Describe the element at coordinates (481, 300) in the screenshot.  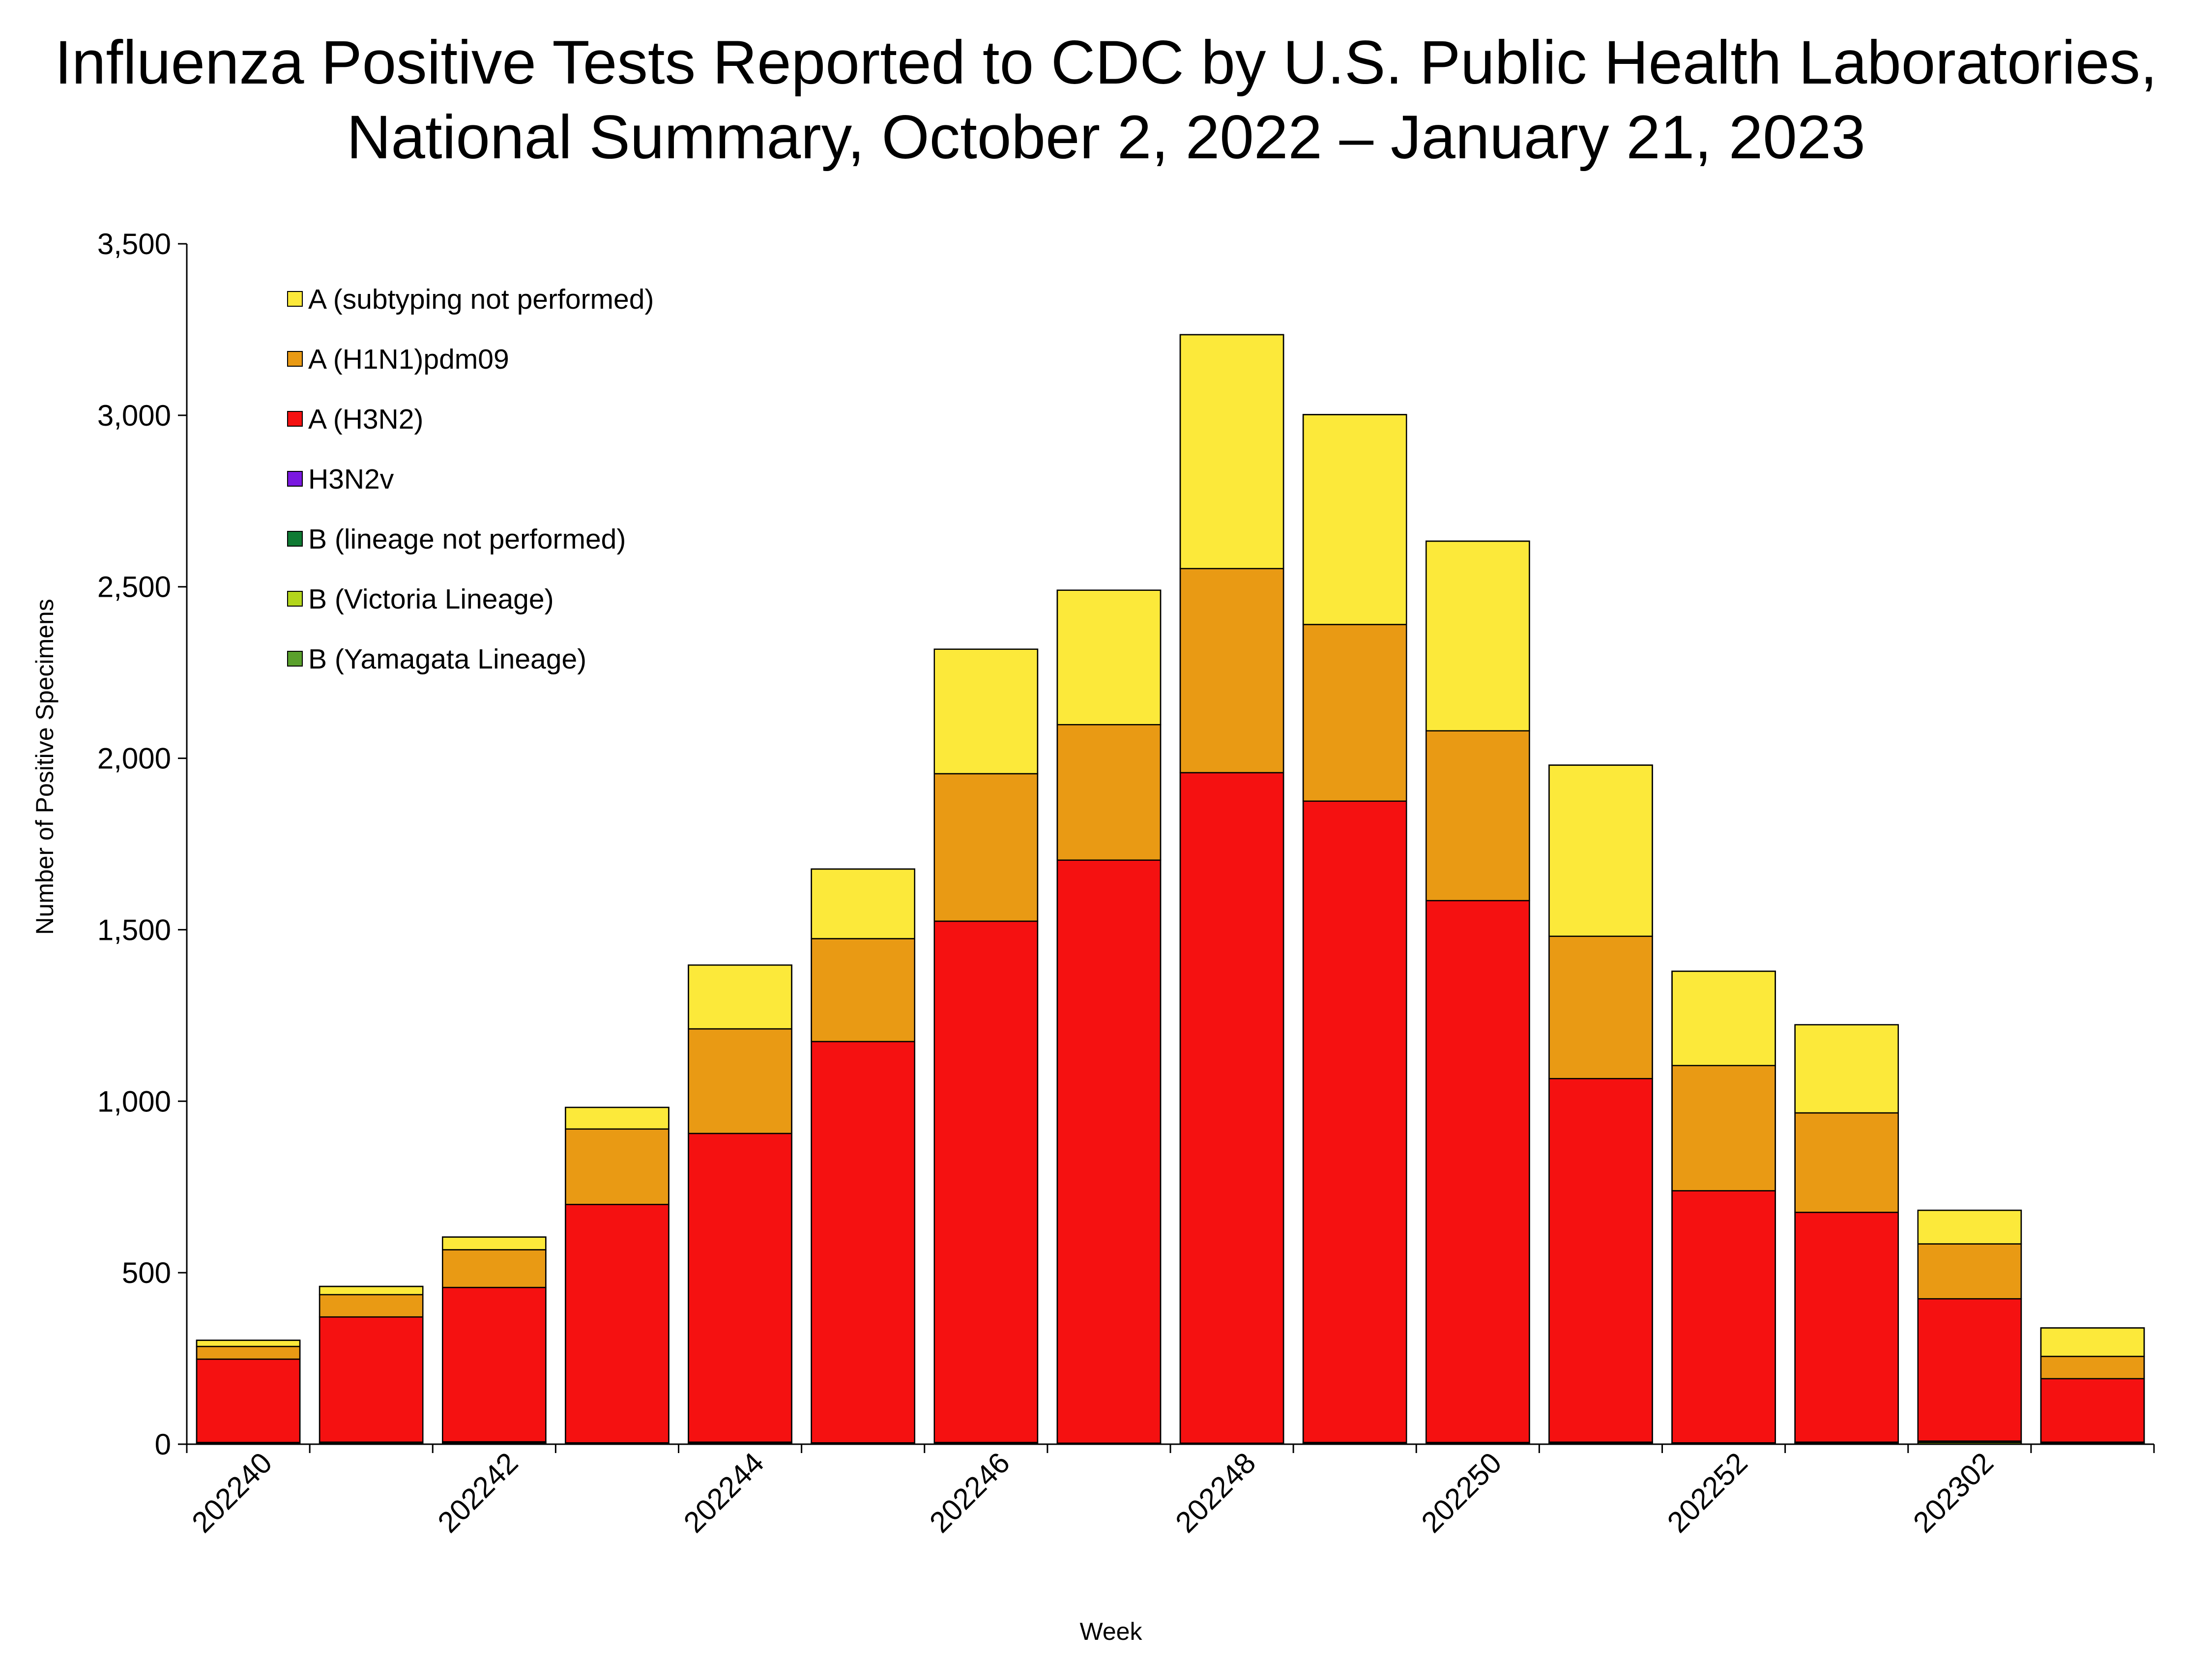
I see `legend-label: A (subtyping not performed)` at that location.